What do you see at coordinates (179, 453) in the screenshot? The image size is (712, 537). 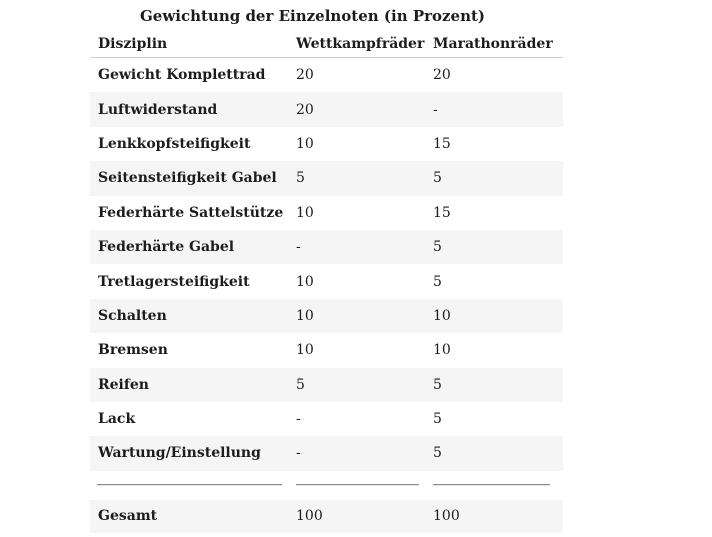 I see `discipline-label: Wartung/Einstellung` at bounding box center [179, 453].